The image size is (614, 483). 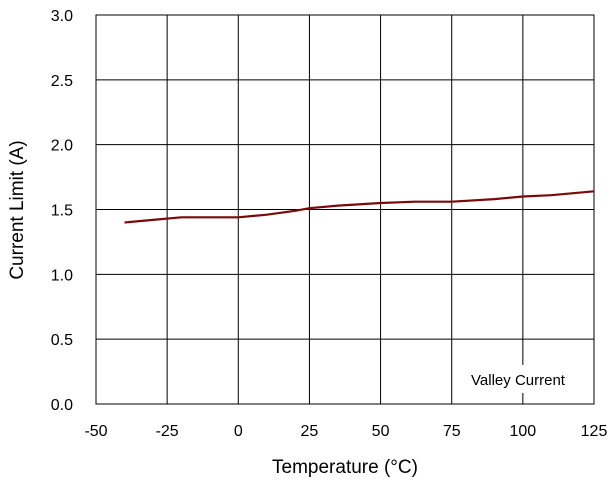 What do you see at coordinates (62, 340) in the screenshot?
I see `y-tick-label: 0.5` at bounding box center [62, 340].